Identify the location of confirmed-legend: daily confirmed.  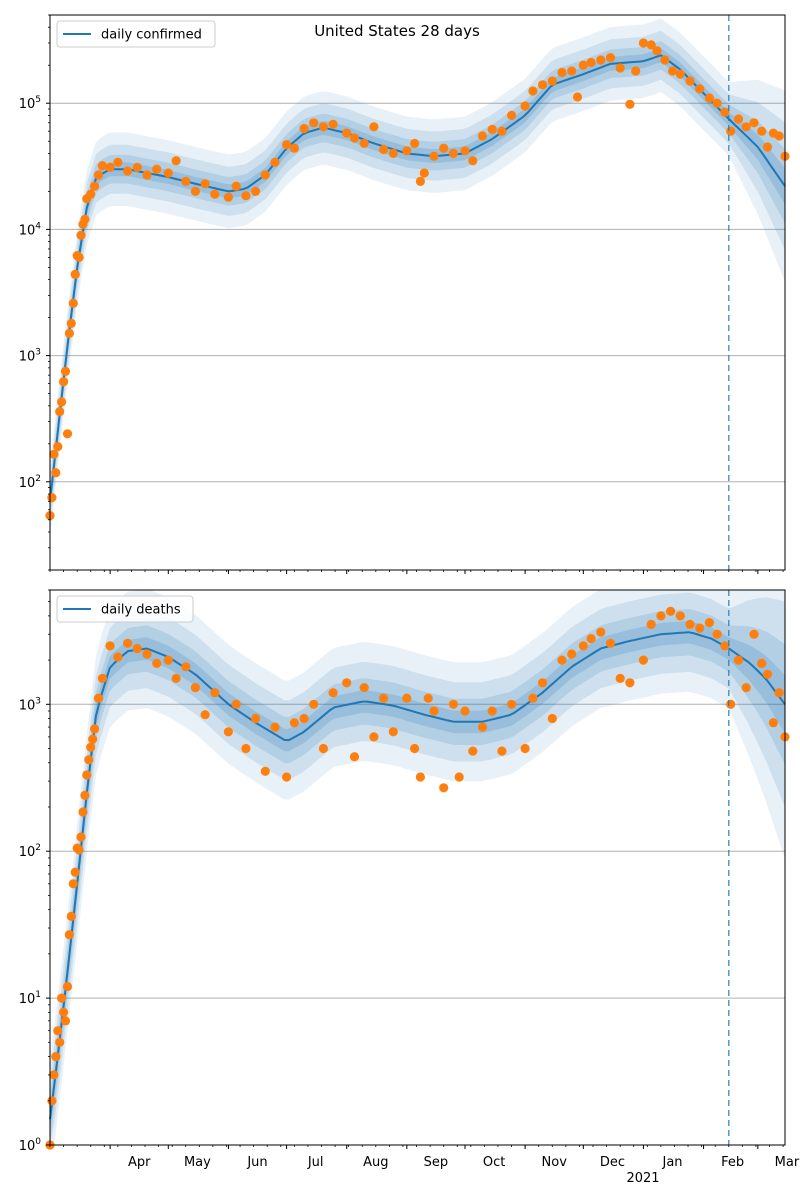
(136, 34).